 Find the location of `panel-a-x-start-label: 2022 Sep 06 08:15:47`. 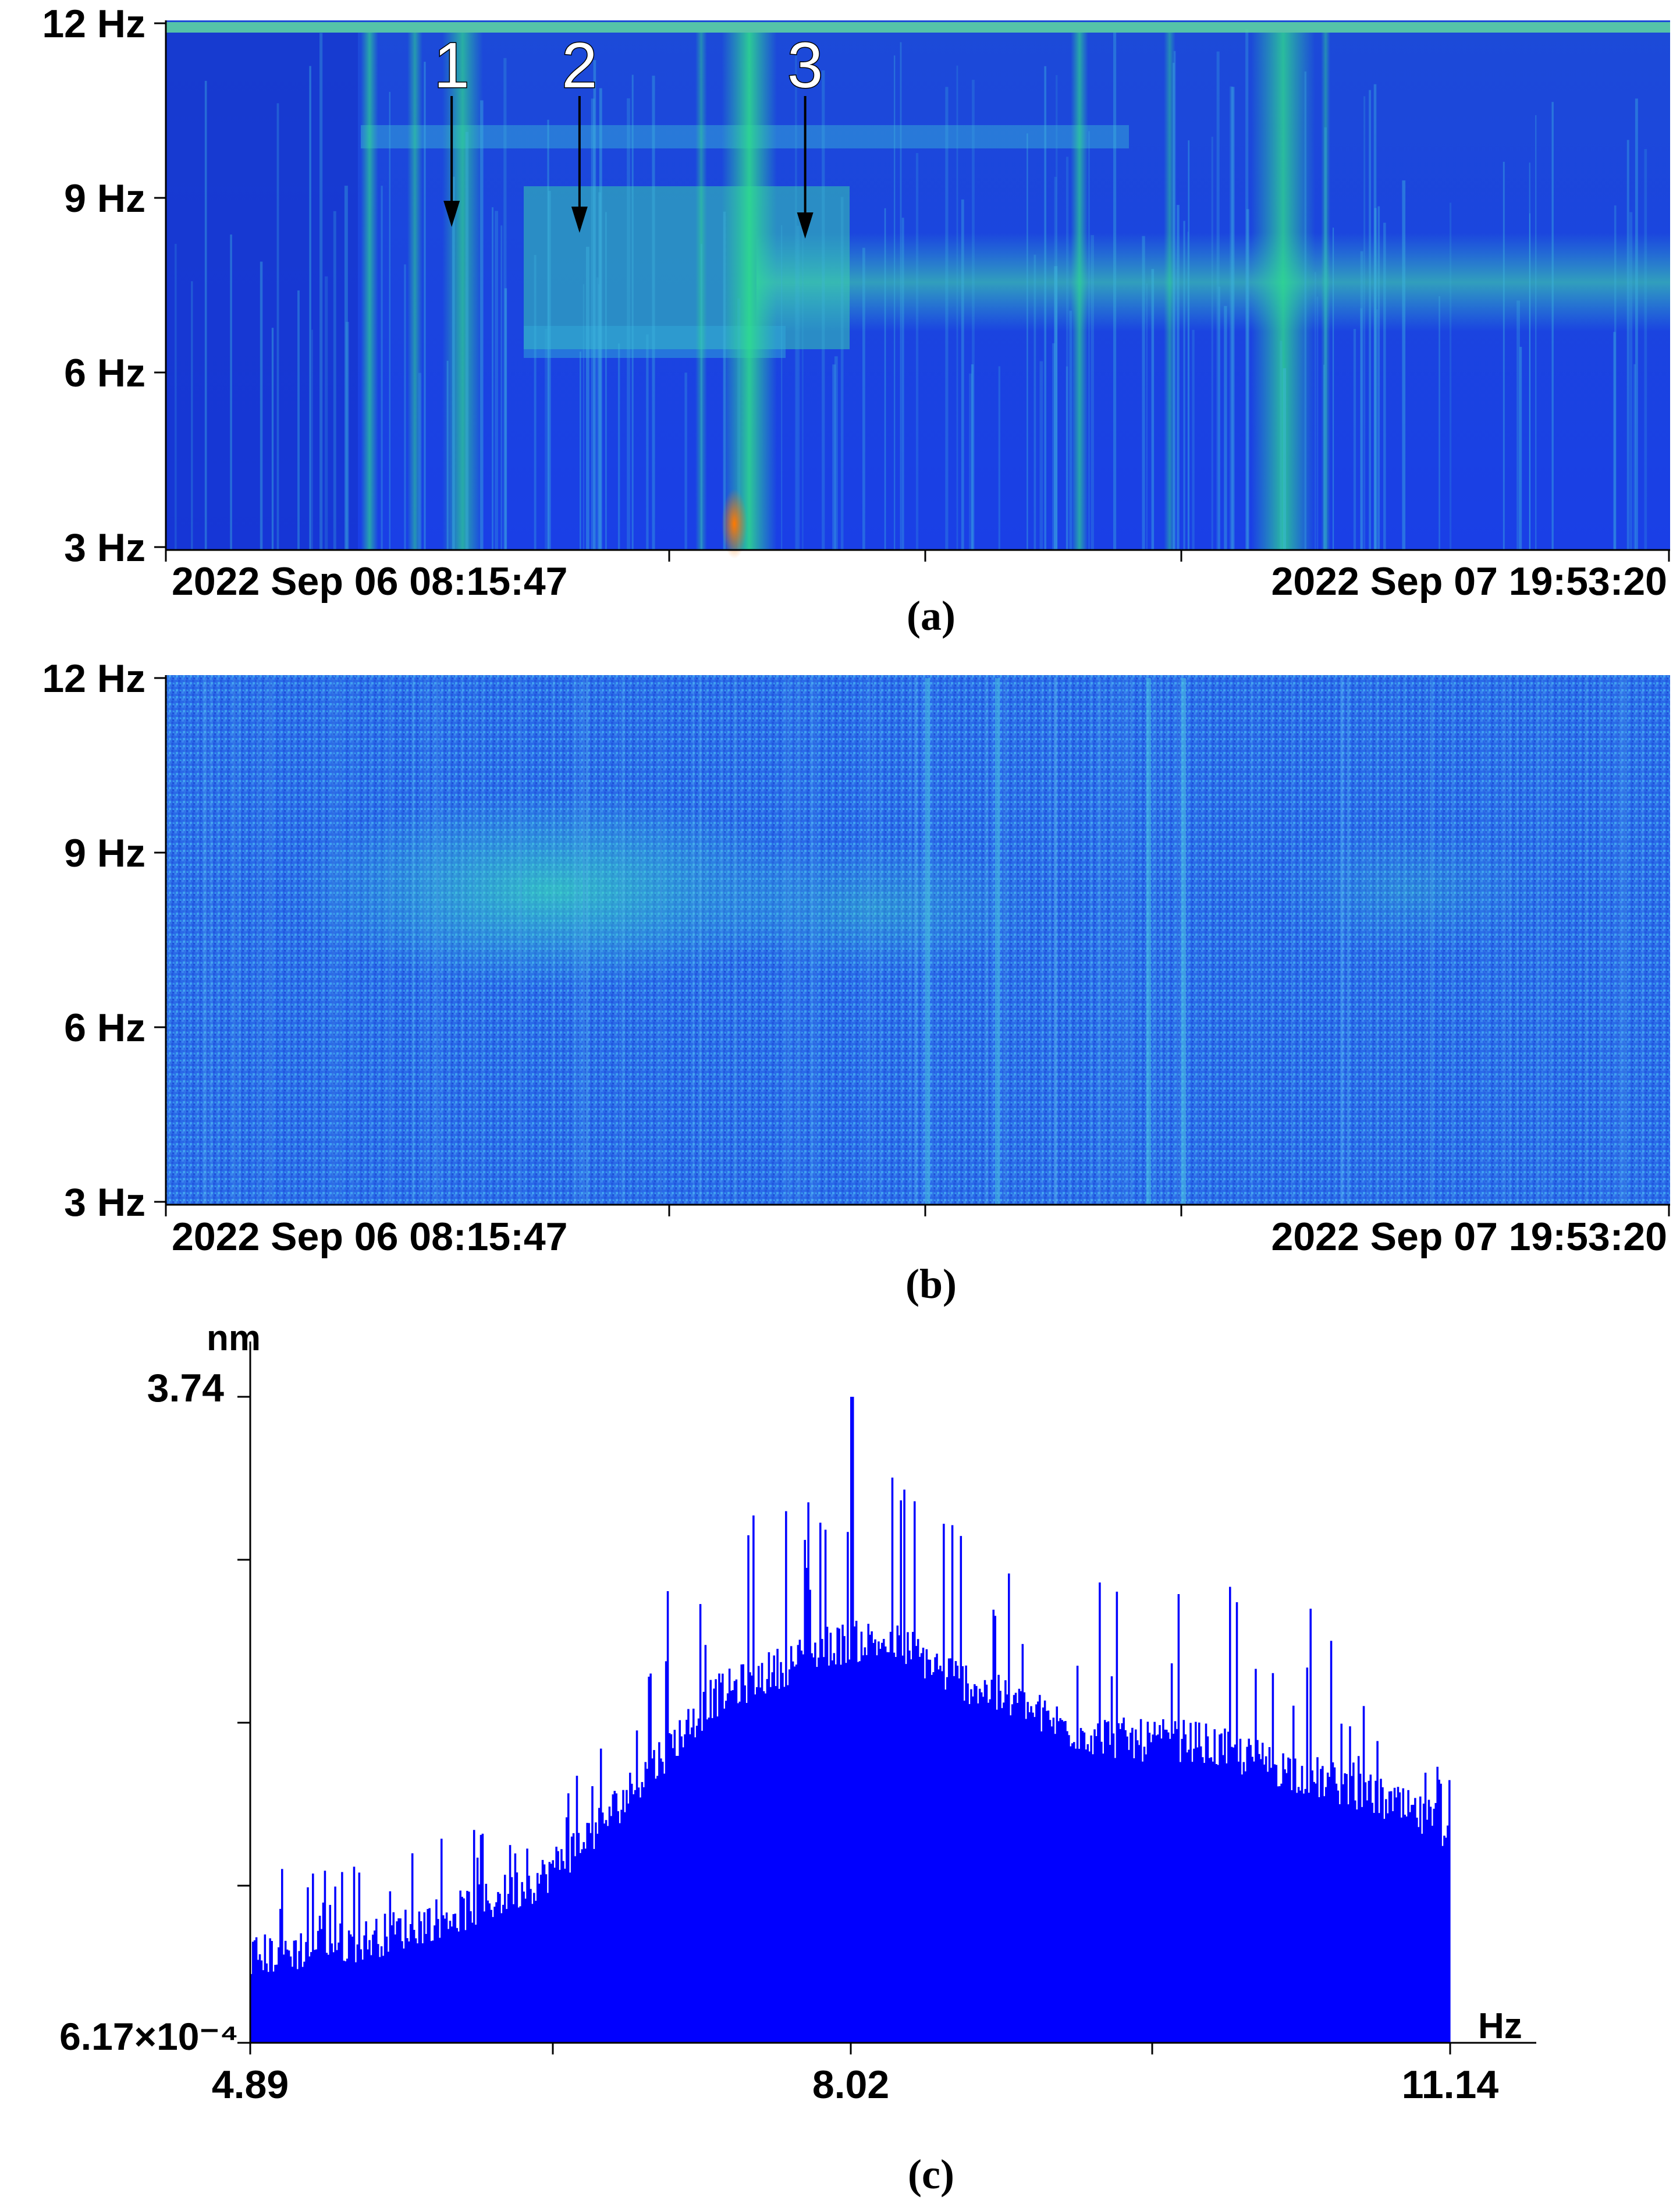

panel-a-x-start-label: 2022 Sep 06 08:15:47 is located at coordinates (370, 581).